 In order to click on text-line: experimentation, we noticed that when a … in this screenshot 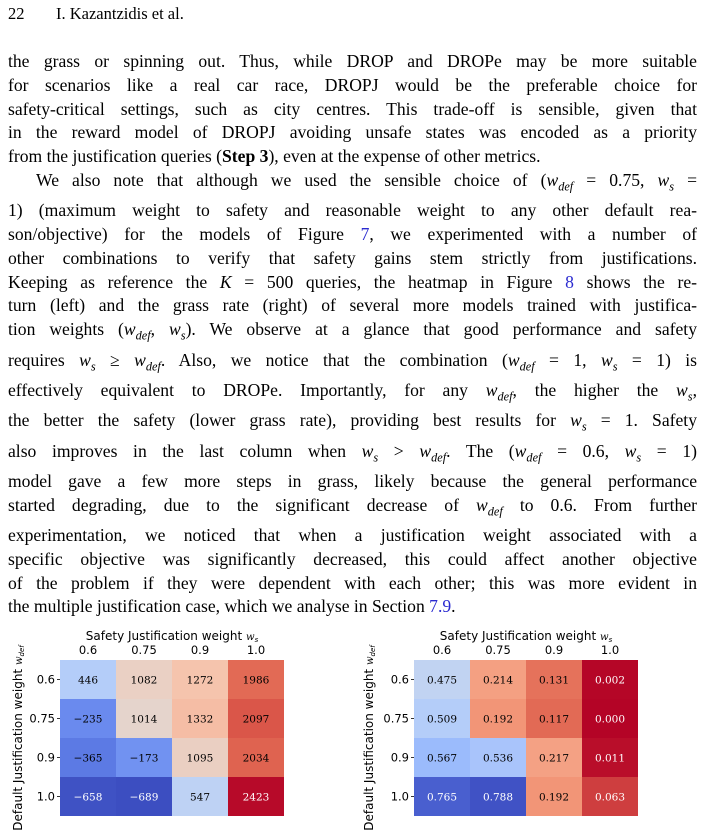, I will do `click(352, 534)`.